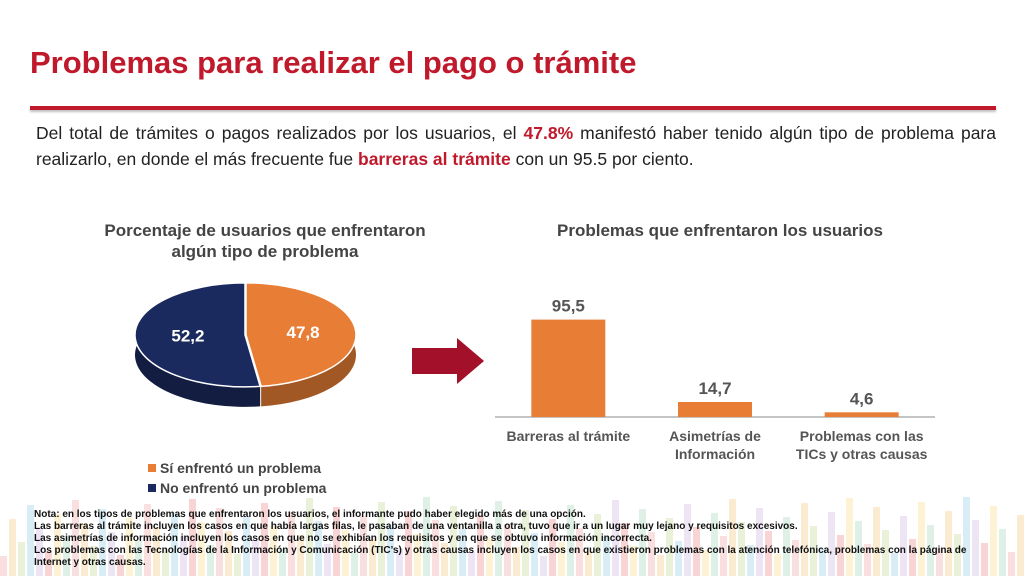 The image size is (1024, 576). Describe the element at coordinates (715, 445) in the screenshot. I see `bar-category-label: Asimetrías de Información` at that location.